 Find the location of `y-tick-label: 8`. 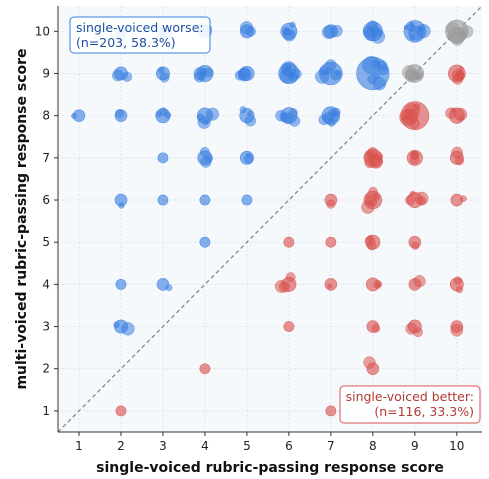

y-tick-label: 8 is located at coordinates (46, 116).